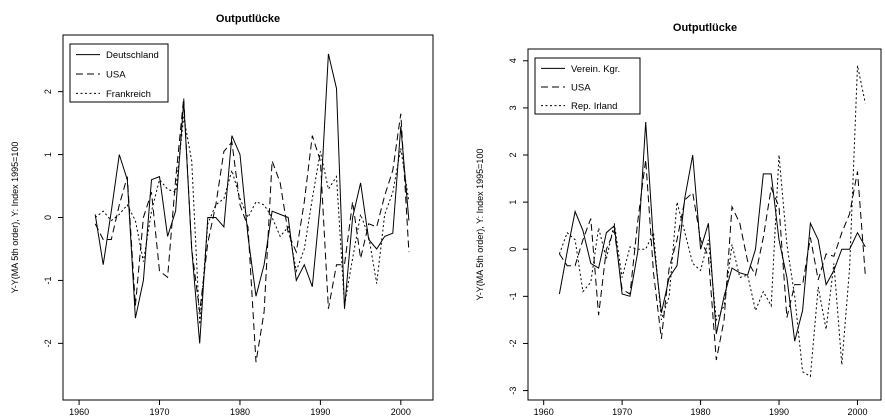  What do you see at coordinates (513, 391) in the screenshot?
I see `y-tick-label: -3` at bounding box center [513, 391].